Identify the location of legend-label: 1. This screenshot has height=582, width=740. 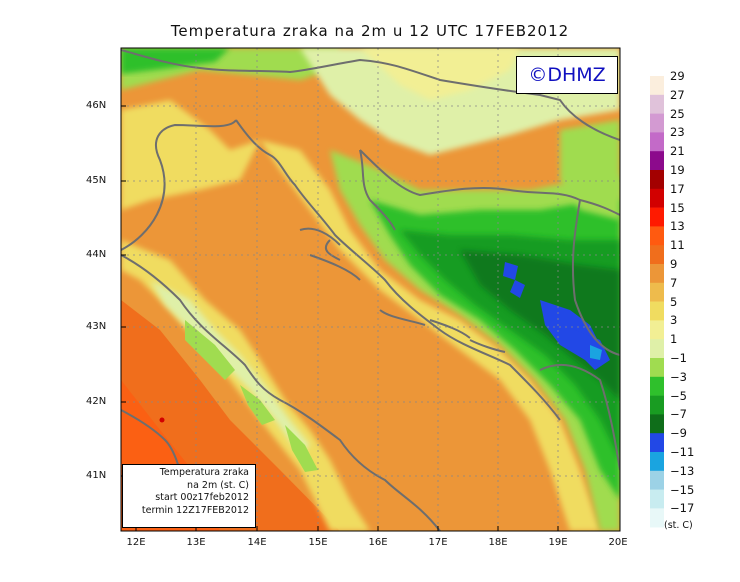
(674, 339).